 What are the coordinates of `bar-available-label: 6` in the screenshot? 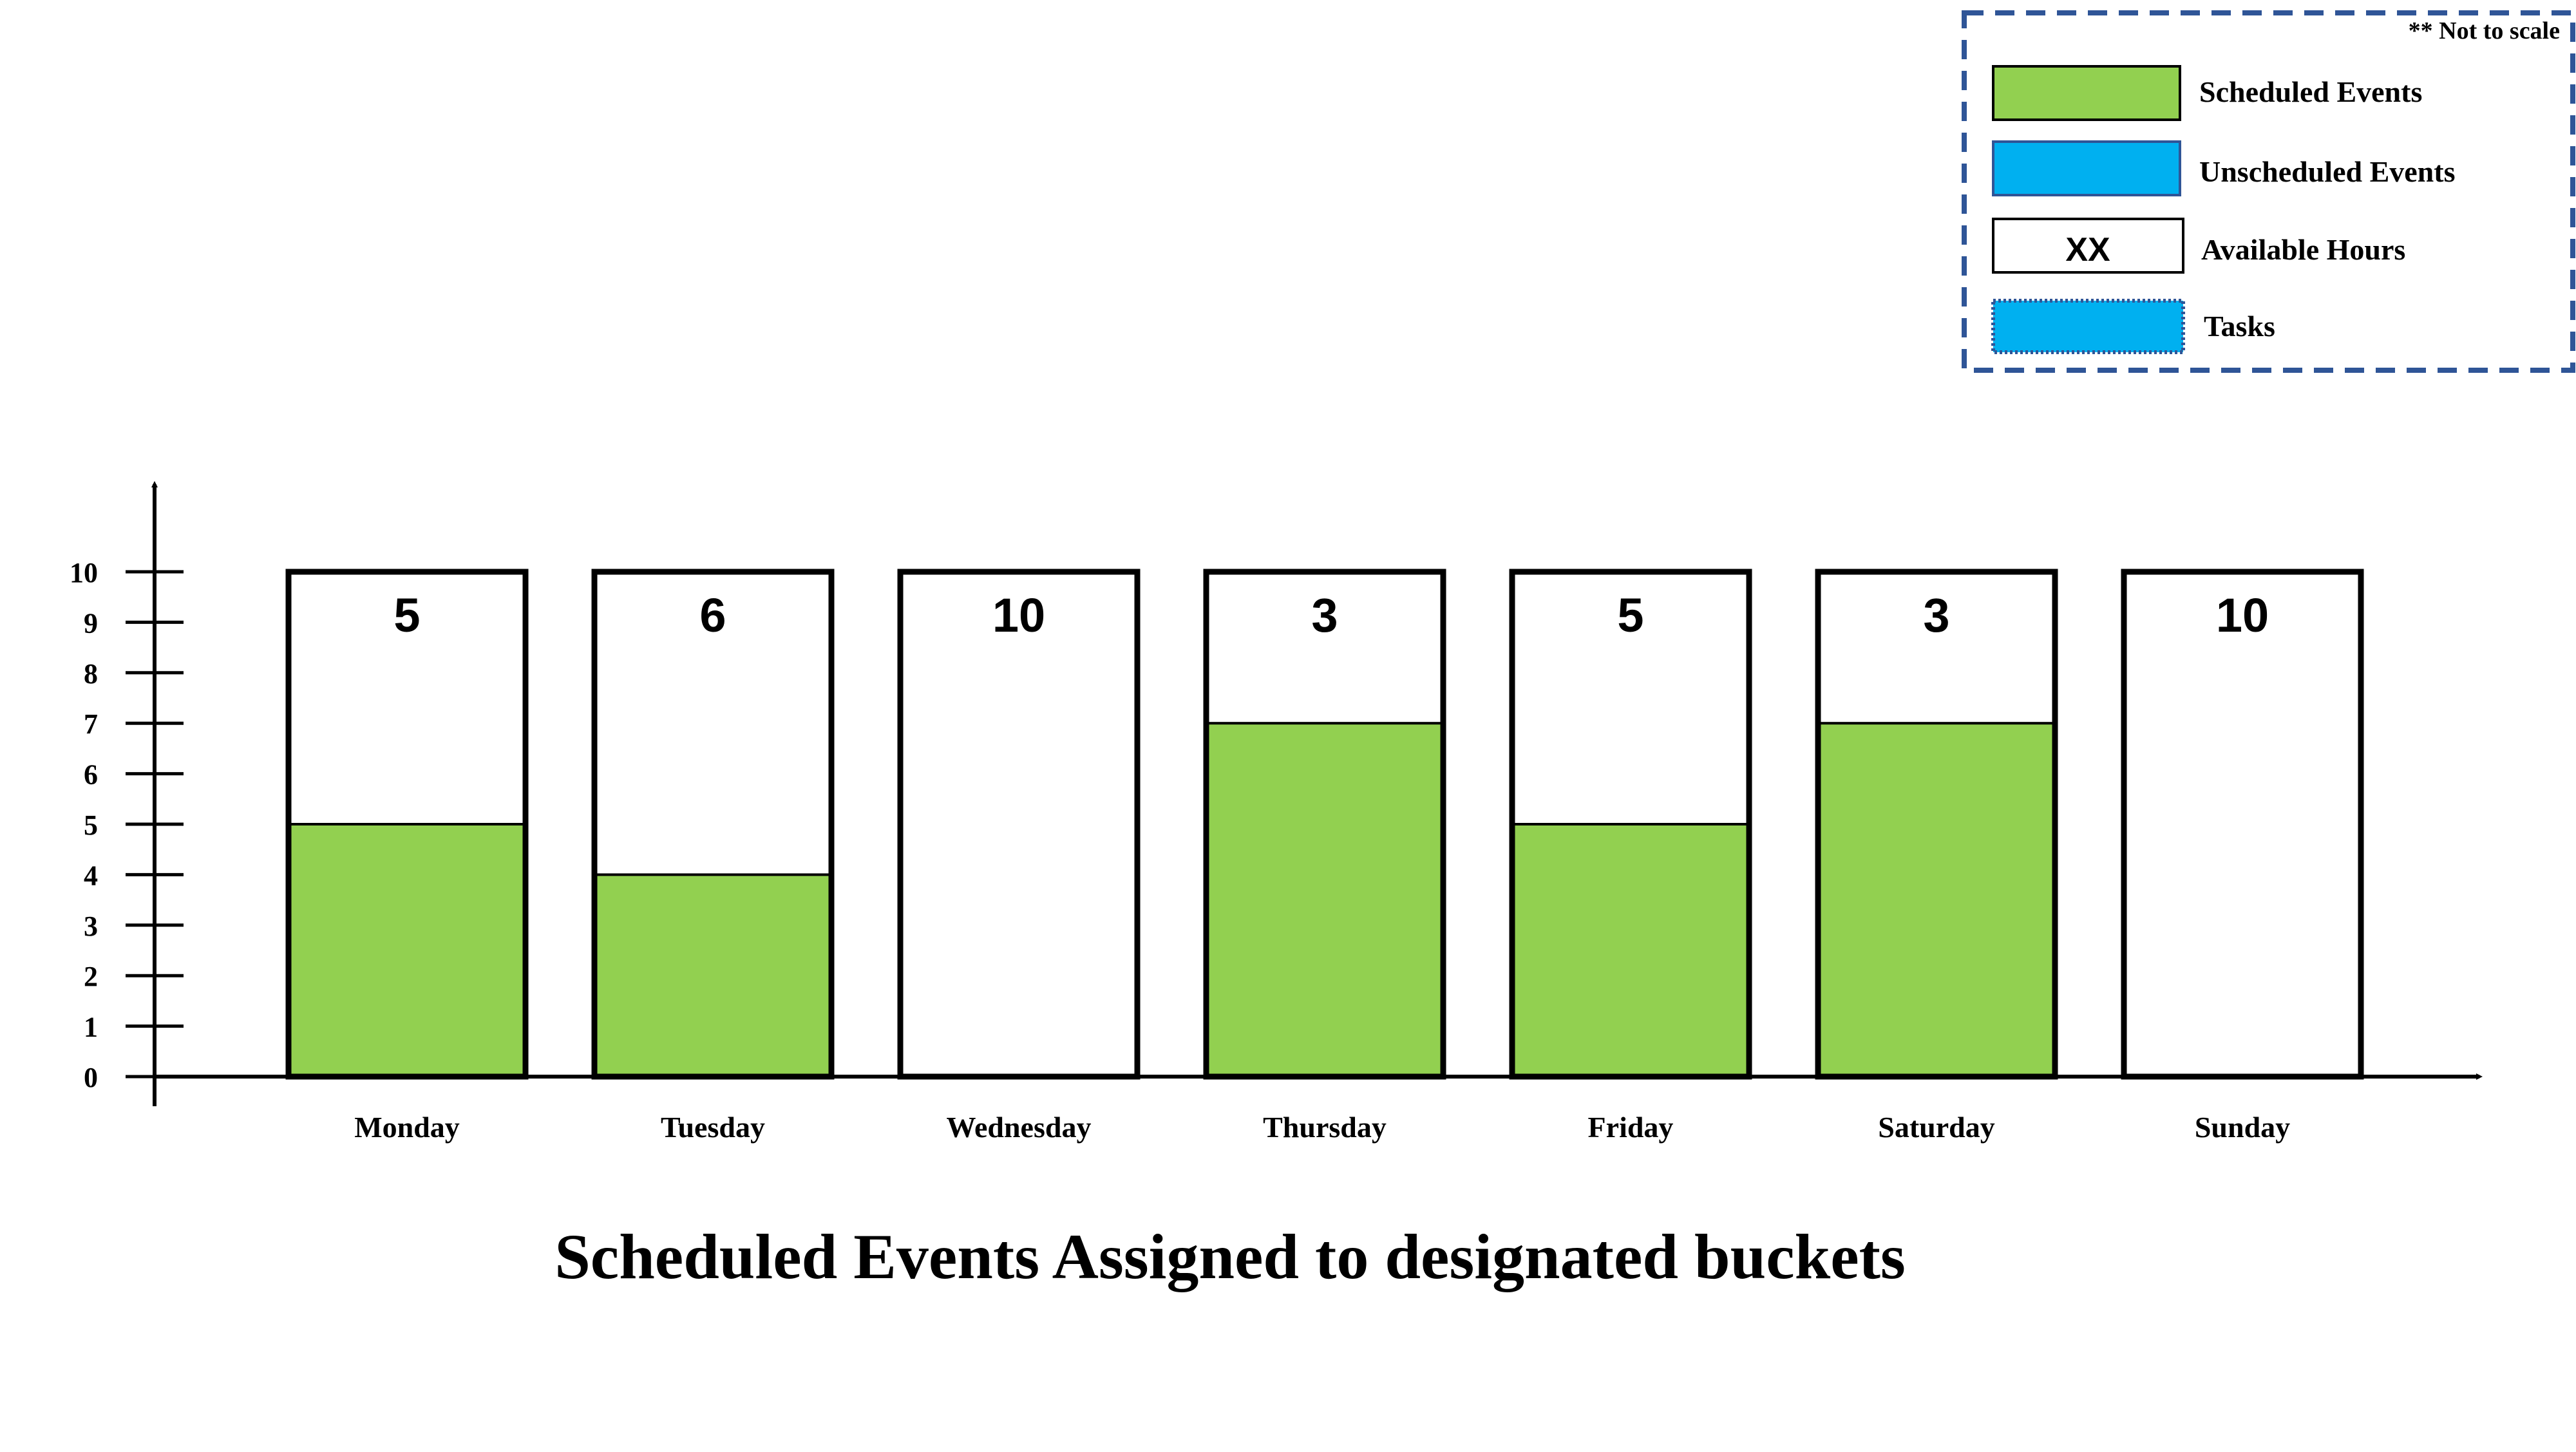 It's located at (713, 615).